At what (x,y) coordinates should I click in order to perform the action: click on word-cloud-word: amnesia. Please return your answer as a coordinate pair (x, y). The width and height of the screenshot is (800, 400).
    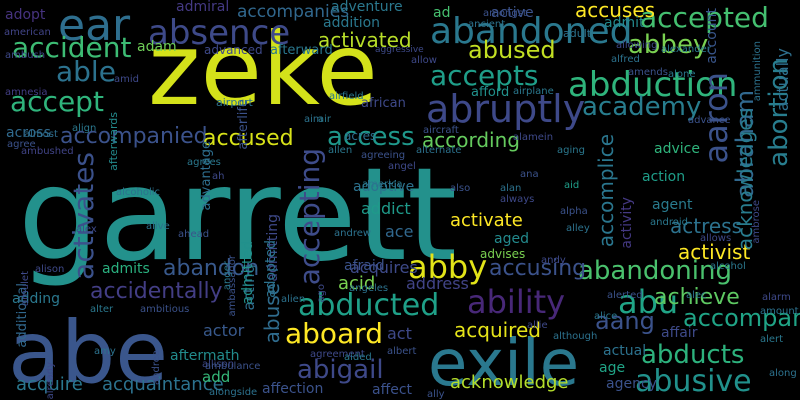
    Looking at the image, I should click on (26, 92).